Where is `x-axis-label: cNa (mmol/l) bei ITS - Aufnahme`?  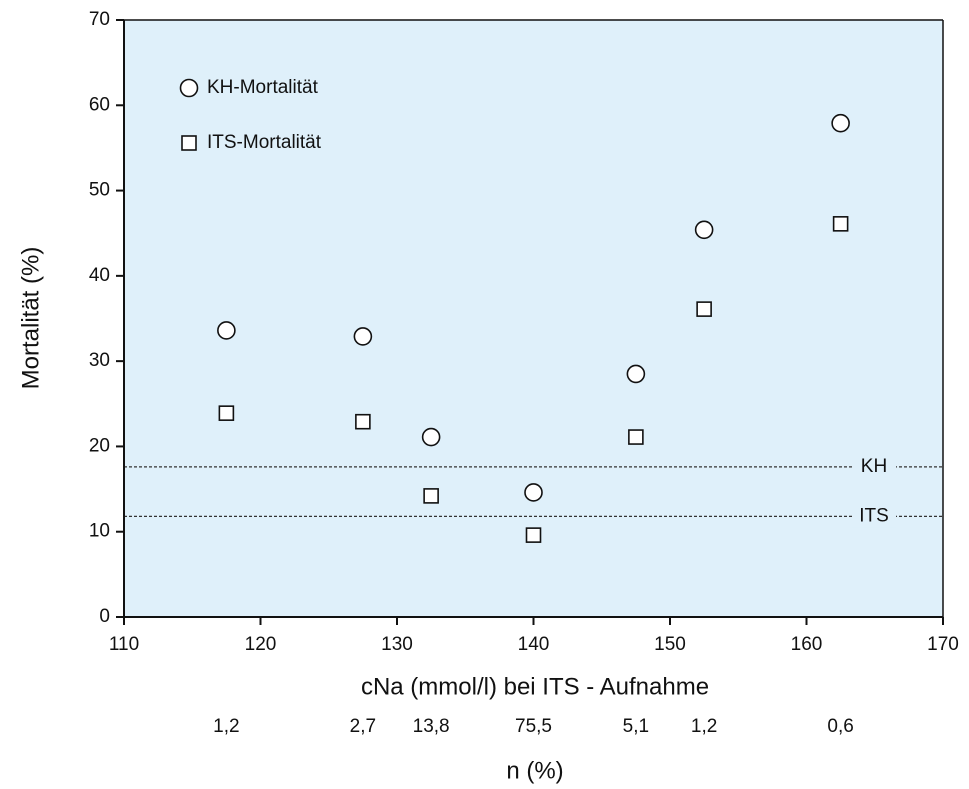
x-axis-label: cNa (mmol/l) bei ITS - Aufnahme is located at coordinates (535, 686).